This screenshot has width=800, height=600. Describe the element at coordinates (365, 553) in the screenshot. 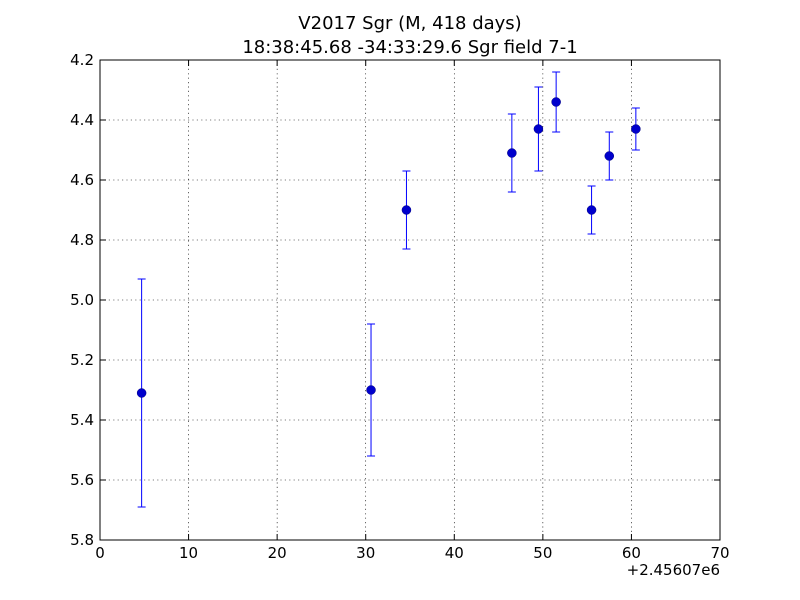

I see `x-tick-label: 30` at that location.